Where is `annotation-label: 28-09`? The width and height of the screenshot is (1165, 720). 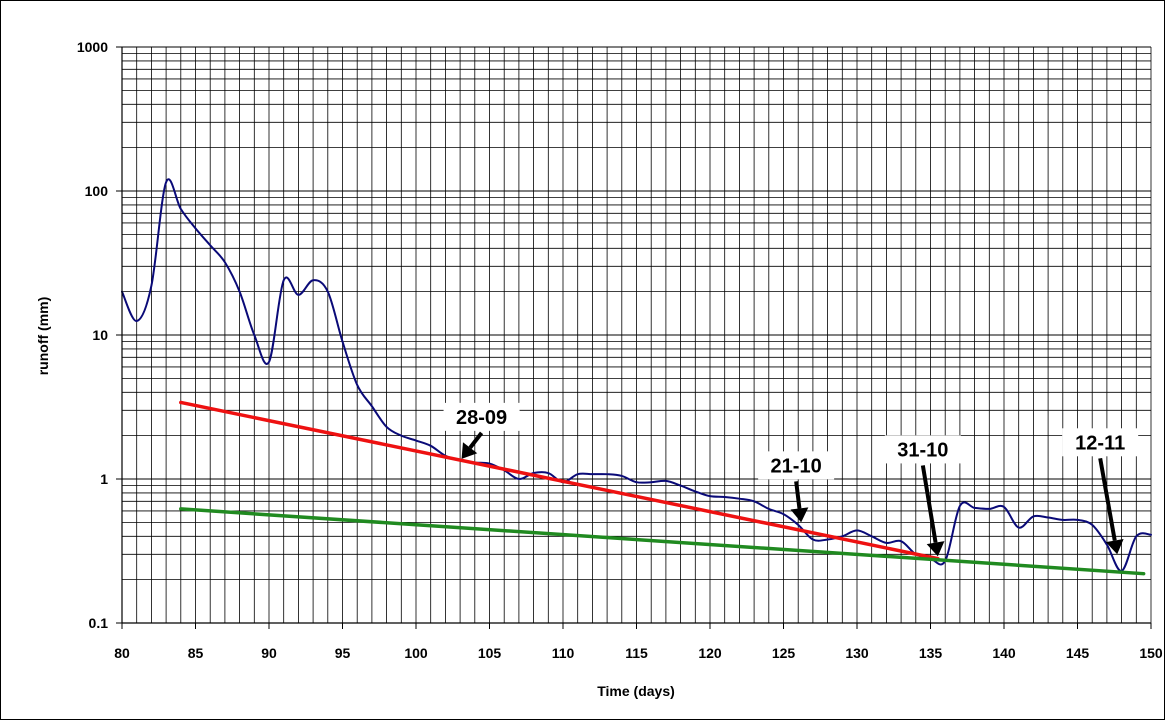
annotation-label: 28-09 is located at coordinates (481, 418).